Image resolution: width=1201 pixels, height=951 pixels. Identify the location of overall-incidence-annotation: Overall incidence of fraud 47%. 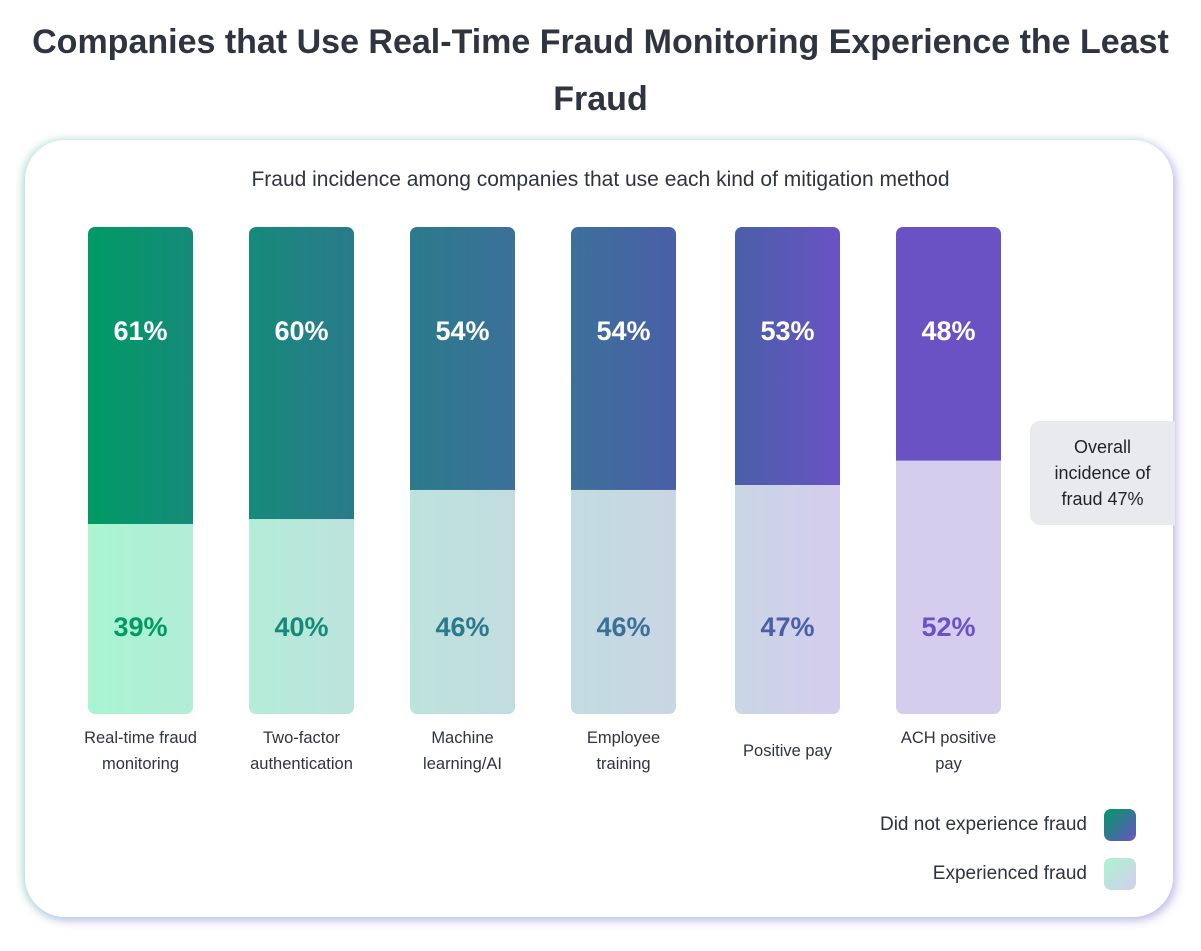
(1102, 473).